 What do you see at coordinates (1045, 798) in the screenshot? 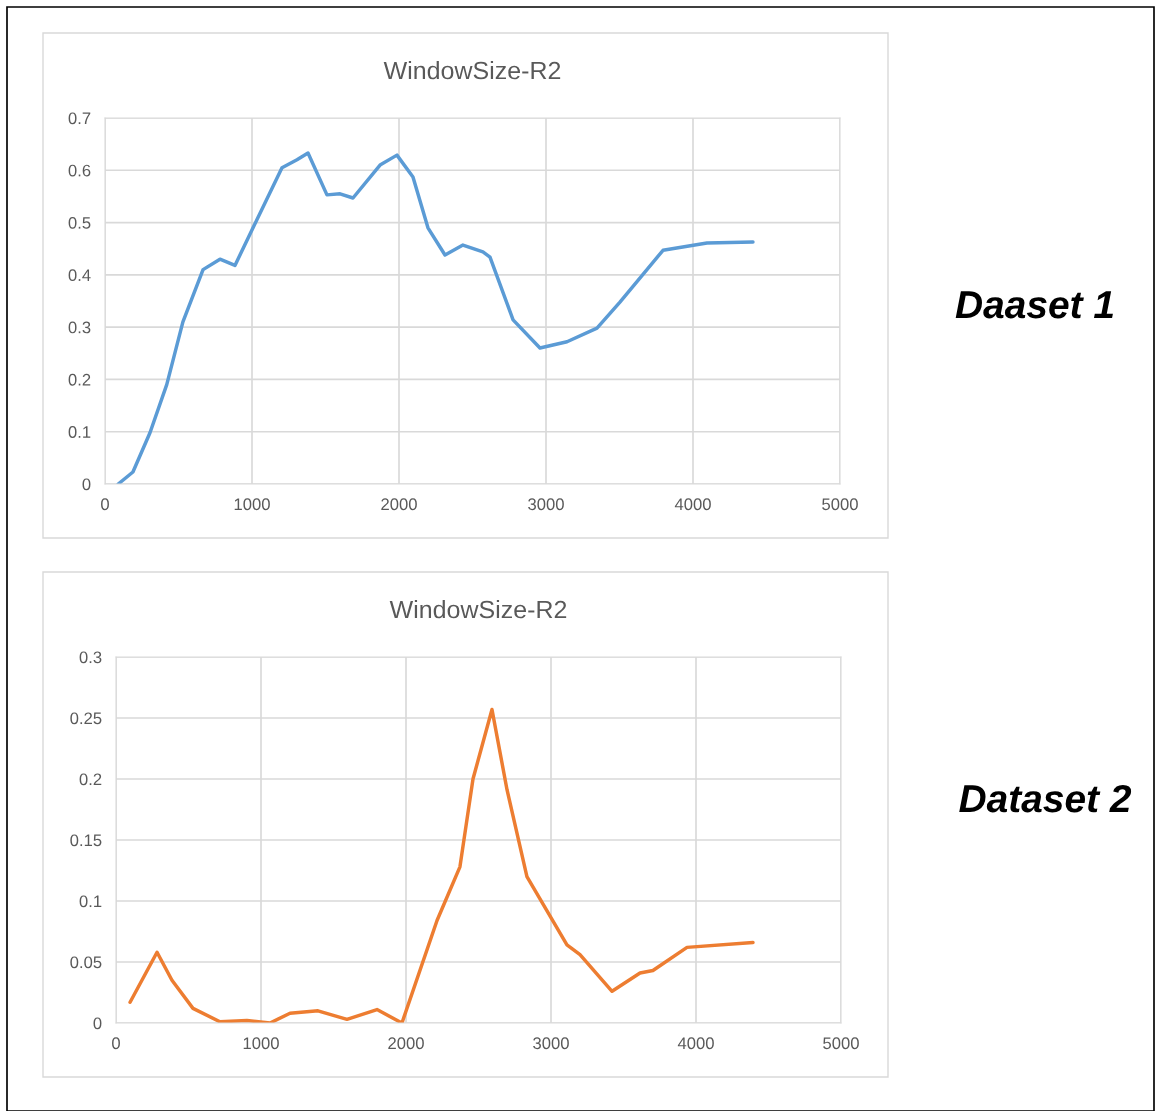
I see `text: Dataset 2` at bounding box center [1045, 798].